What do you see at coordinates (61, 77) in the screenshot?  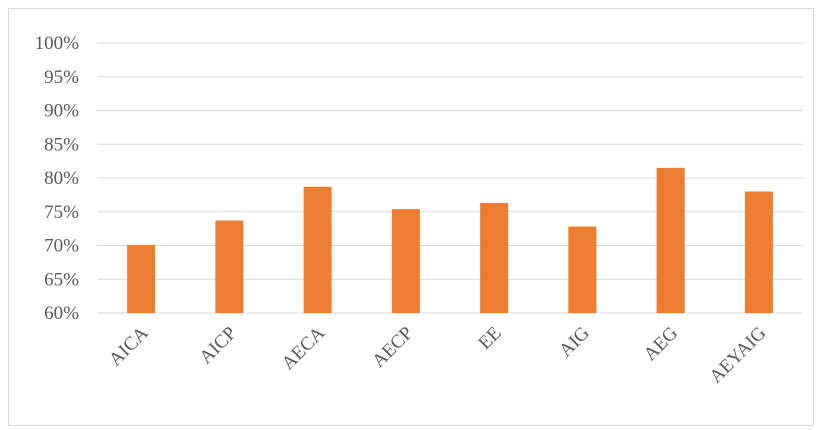 I see `y-tick-label: 95%` at bounding box center [61, 77].